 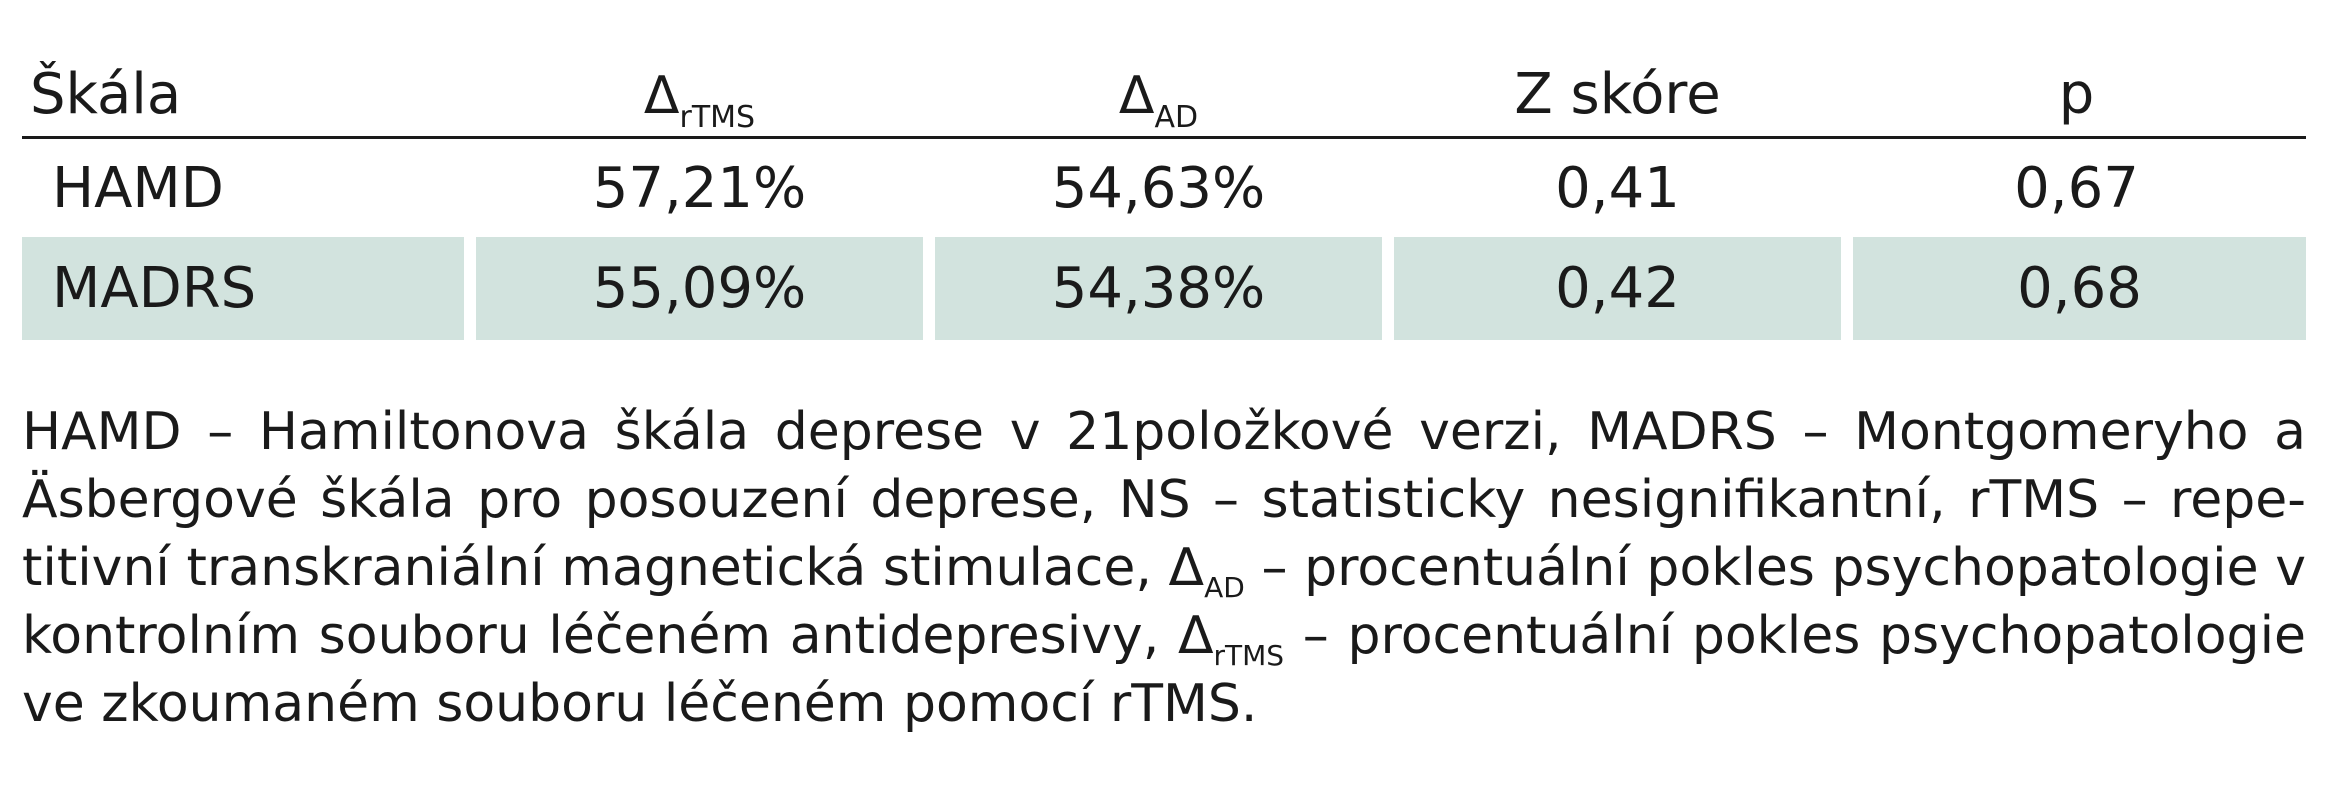 What do you see at coordinates (1176, 117) in the screenshot?
I see `delta-subscript: AD` at bounding box center [1176, 117].